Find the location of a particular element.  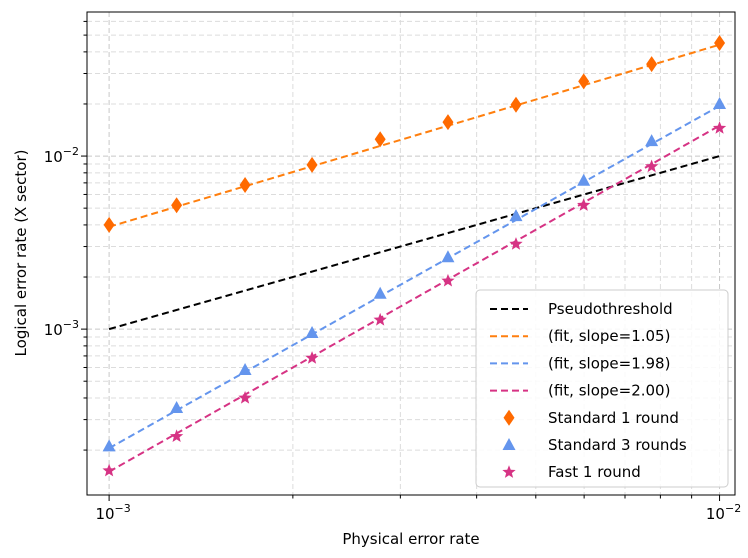

legend-label: Fast 1 round is located at coordinates (594, 472).